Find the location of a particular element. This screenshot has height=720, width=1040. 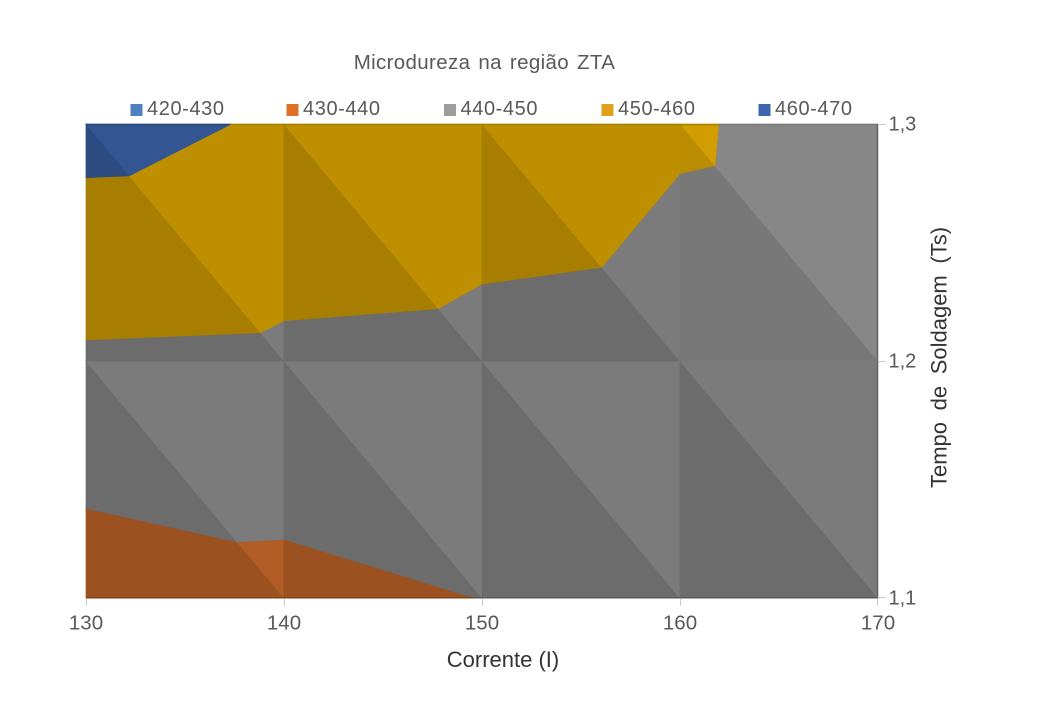

svg-text: 460-470 is located at coordinates (814, 109).